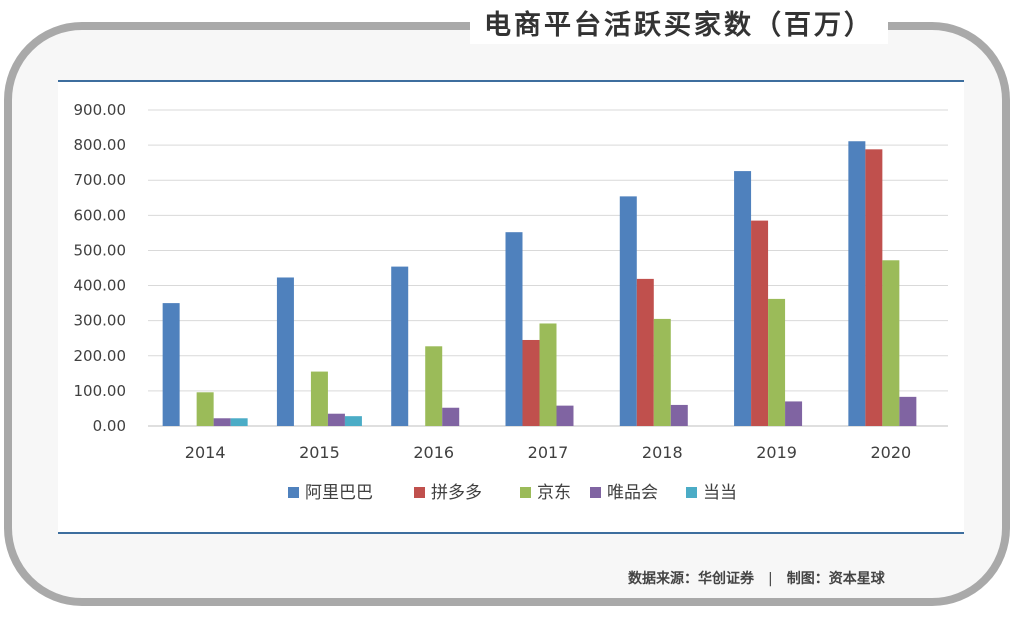 This screenshot has width=1024, height=617. What do you see at coordinates (874, 287) in the screenshot?
I see `bar-拼多多-2020` at bounding box center [874, 287].